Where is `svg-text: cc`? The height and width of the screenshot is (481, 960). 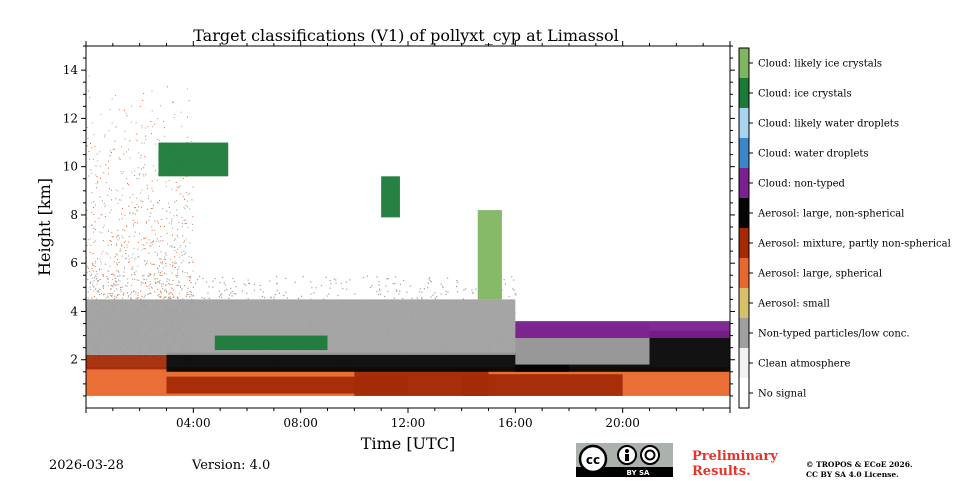 svg-text: cc is located at coordinates (593, 460).